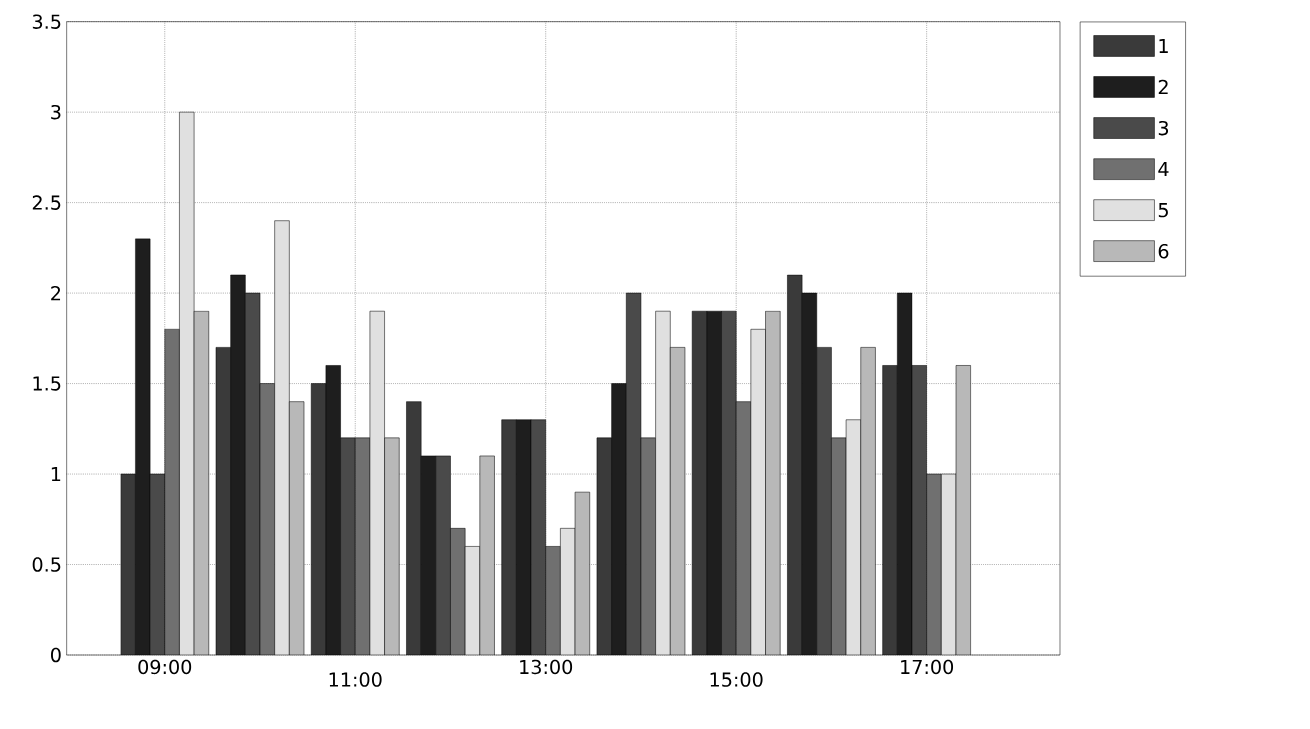 Image resolution: width=1310 pixels, height=729 pixels. What do you see at coordinates (56, 293) in the screenshot?
I see `y-tick-label: 2` at bounding box center [56, 293].